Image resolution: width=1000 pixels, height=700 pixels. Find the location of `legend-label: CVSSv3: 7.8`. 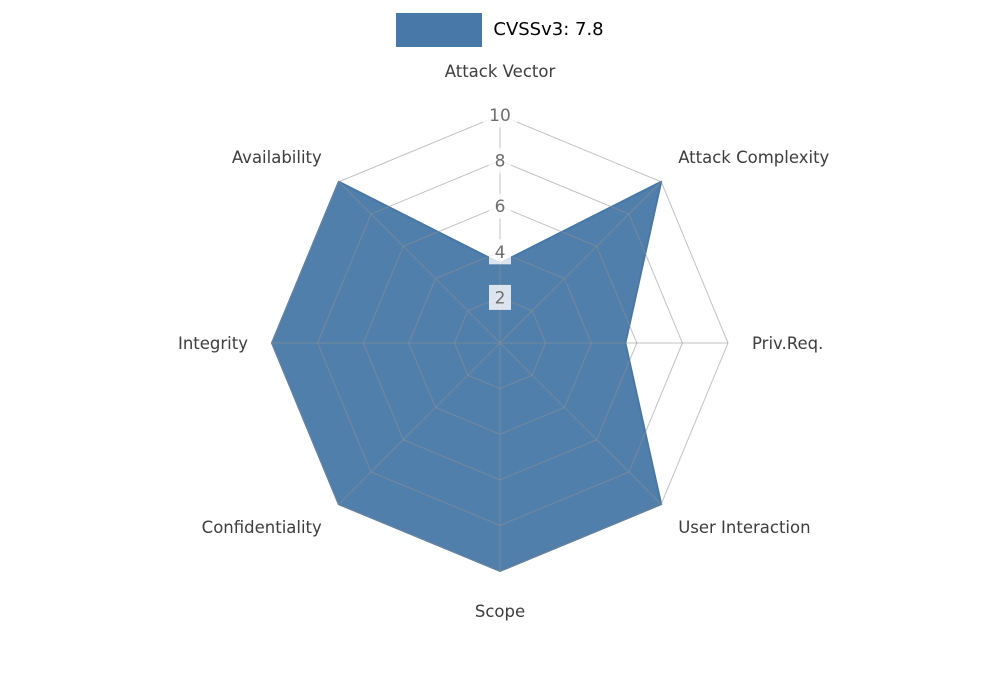

legend-label: CVSSv3: 7.8 is located at coordinates (548, 29).